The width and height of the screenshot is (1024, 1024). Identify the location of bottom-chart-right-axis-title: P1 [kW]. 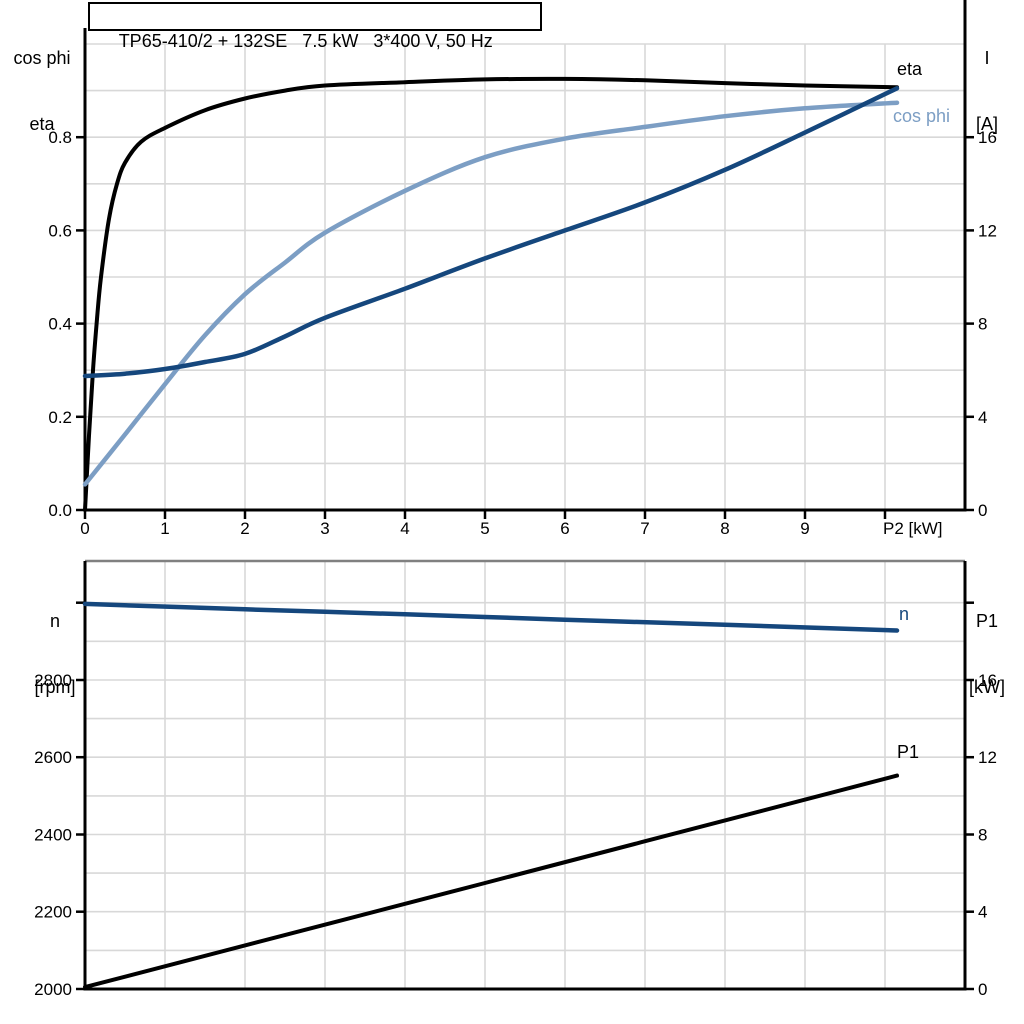
(985, 654).